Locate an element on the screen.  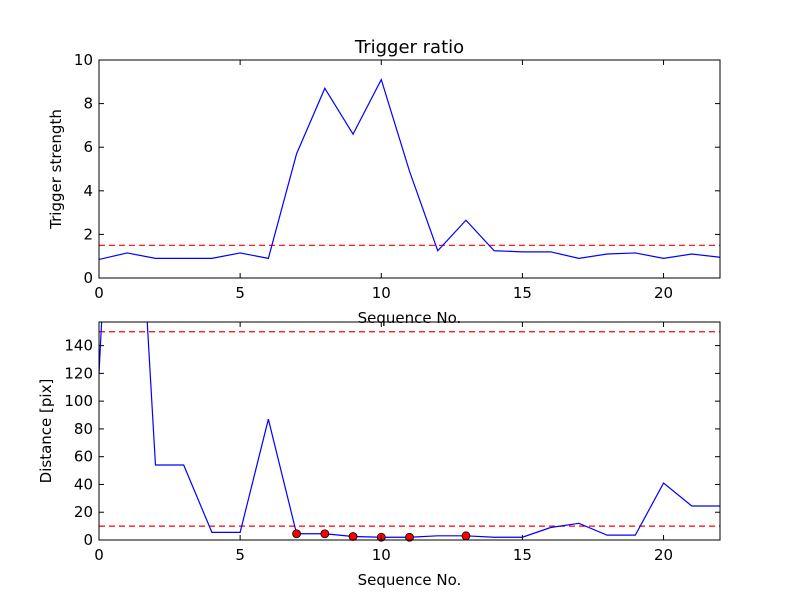
y-tick-label: 8 is located at coordinates (88, 104).